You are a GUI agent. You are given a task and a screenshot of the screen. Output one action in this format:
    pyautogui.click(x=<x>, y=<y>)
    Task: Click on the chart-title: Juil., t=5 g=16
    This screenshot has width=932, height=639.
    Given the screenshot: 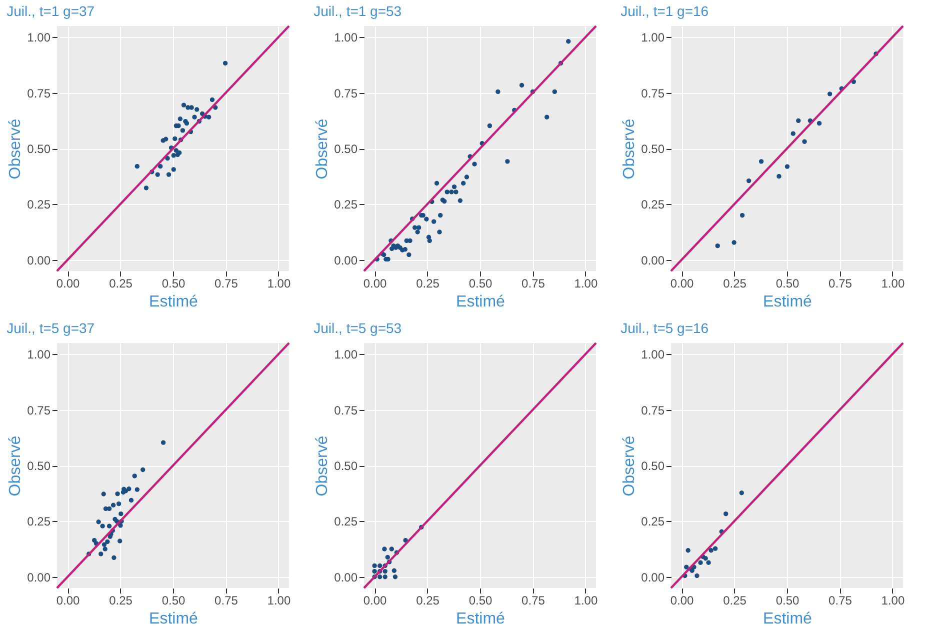 What is the action you would take?
    pyautogui.click(x=664, y=328)
    